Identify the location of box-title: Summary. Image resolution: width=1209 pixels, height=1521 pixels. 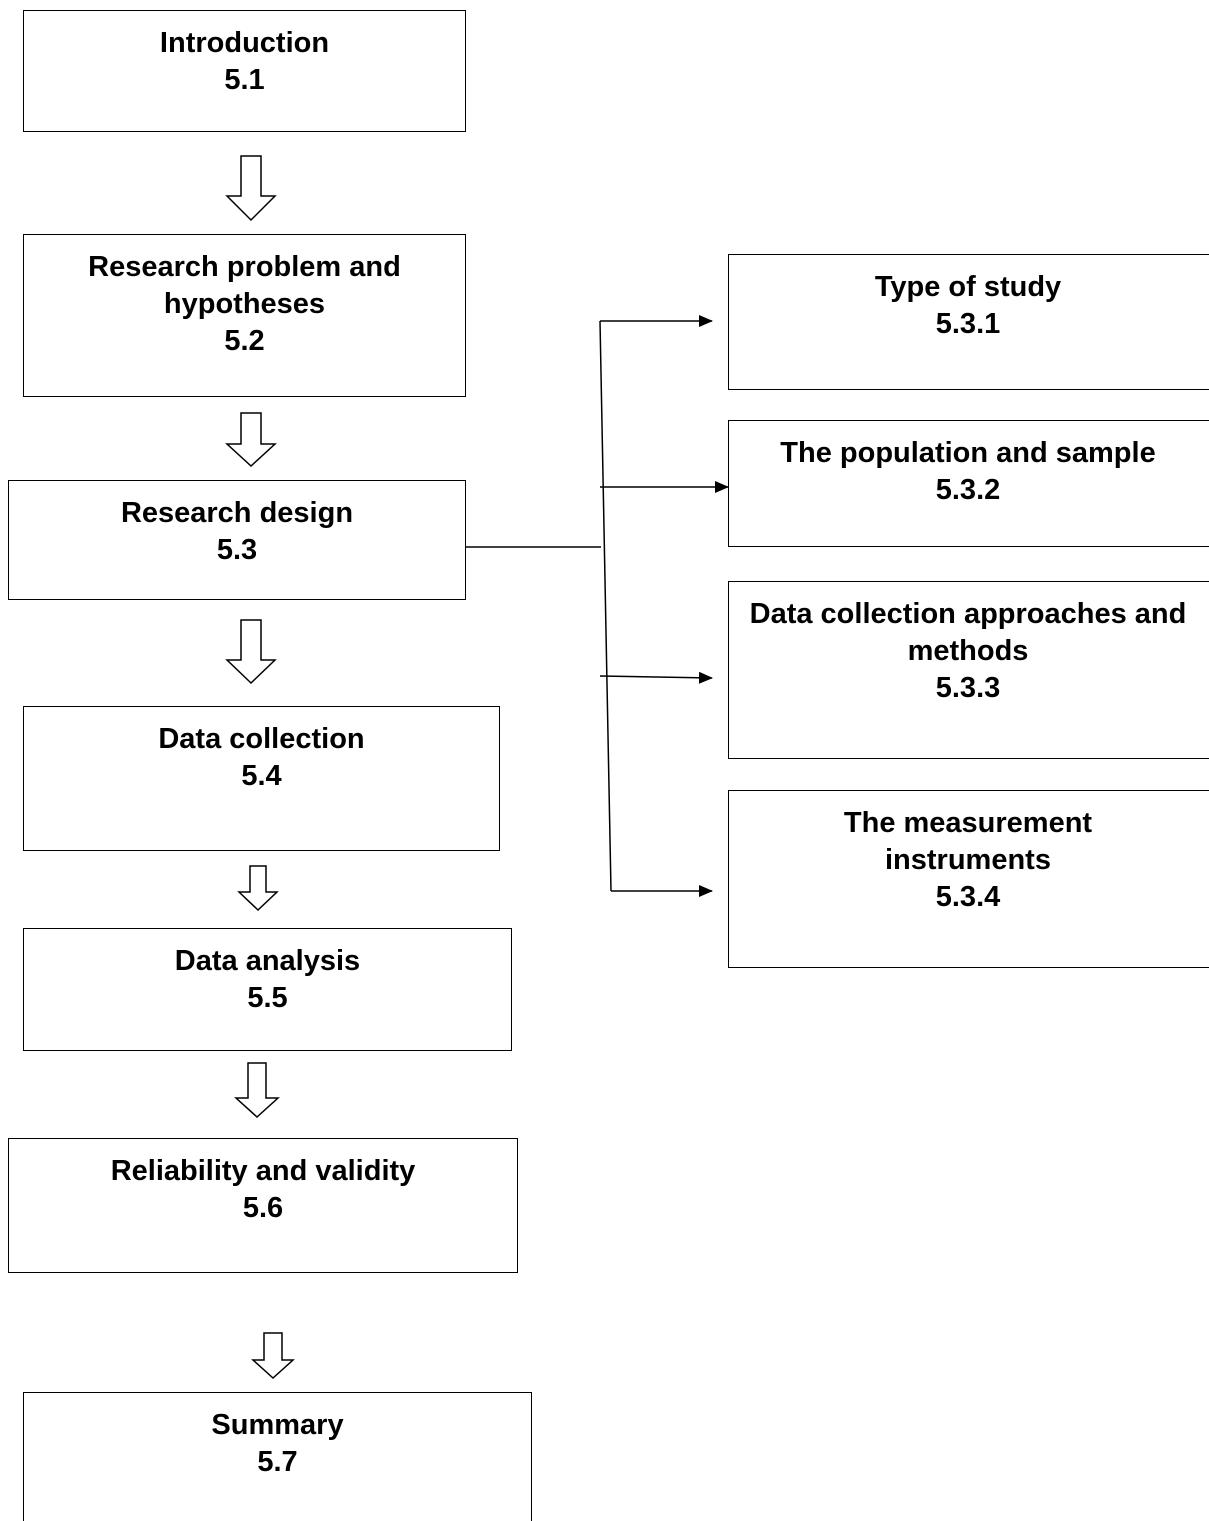
(277, 1425).